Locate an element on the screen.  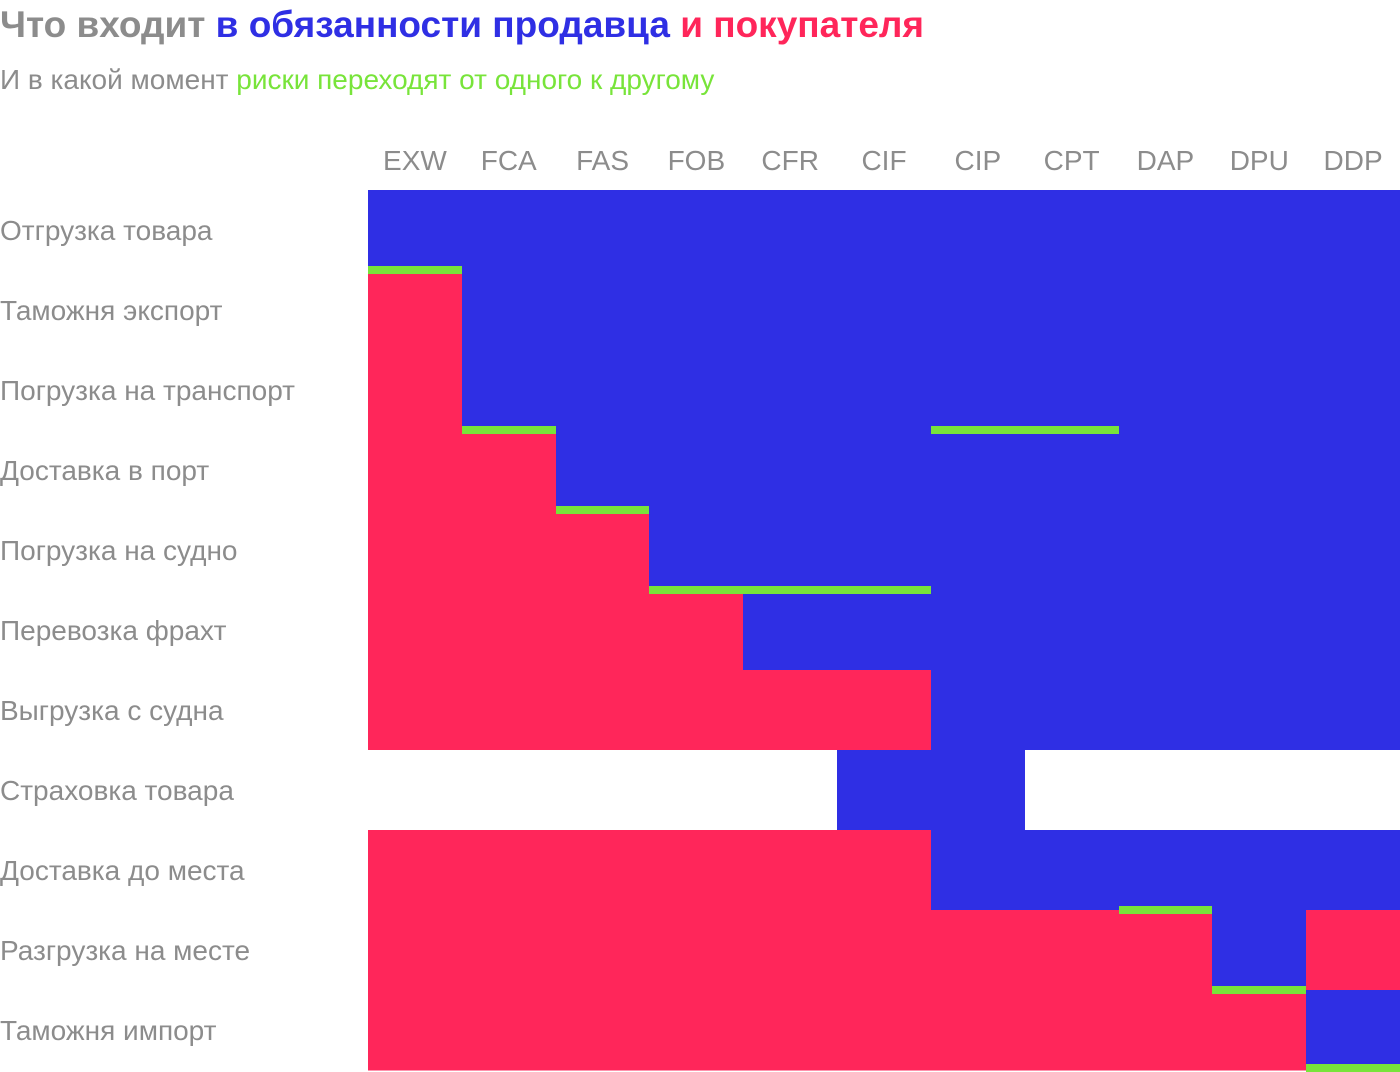
risk-marker-exw is located at coordinates (415, 270).